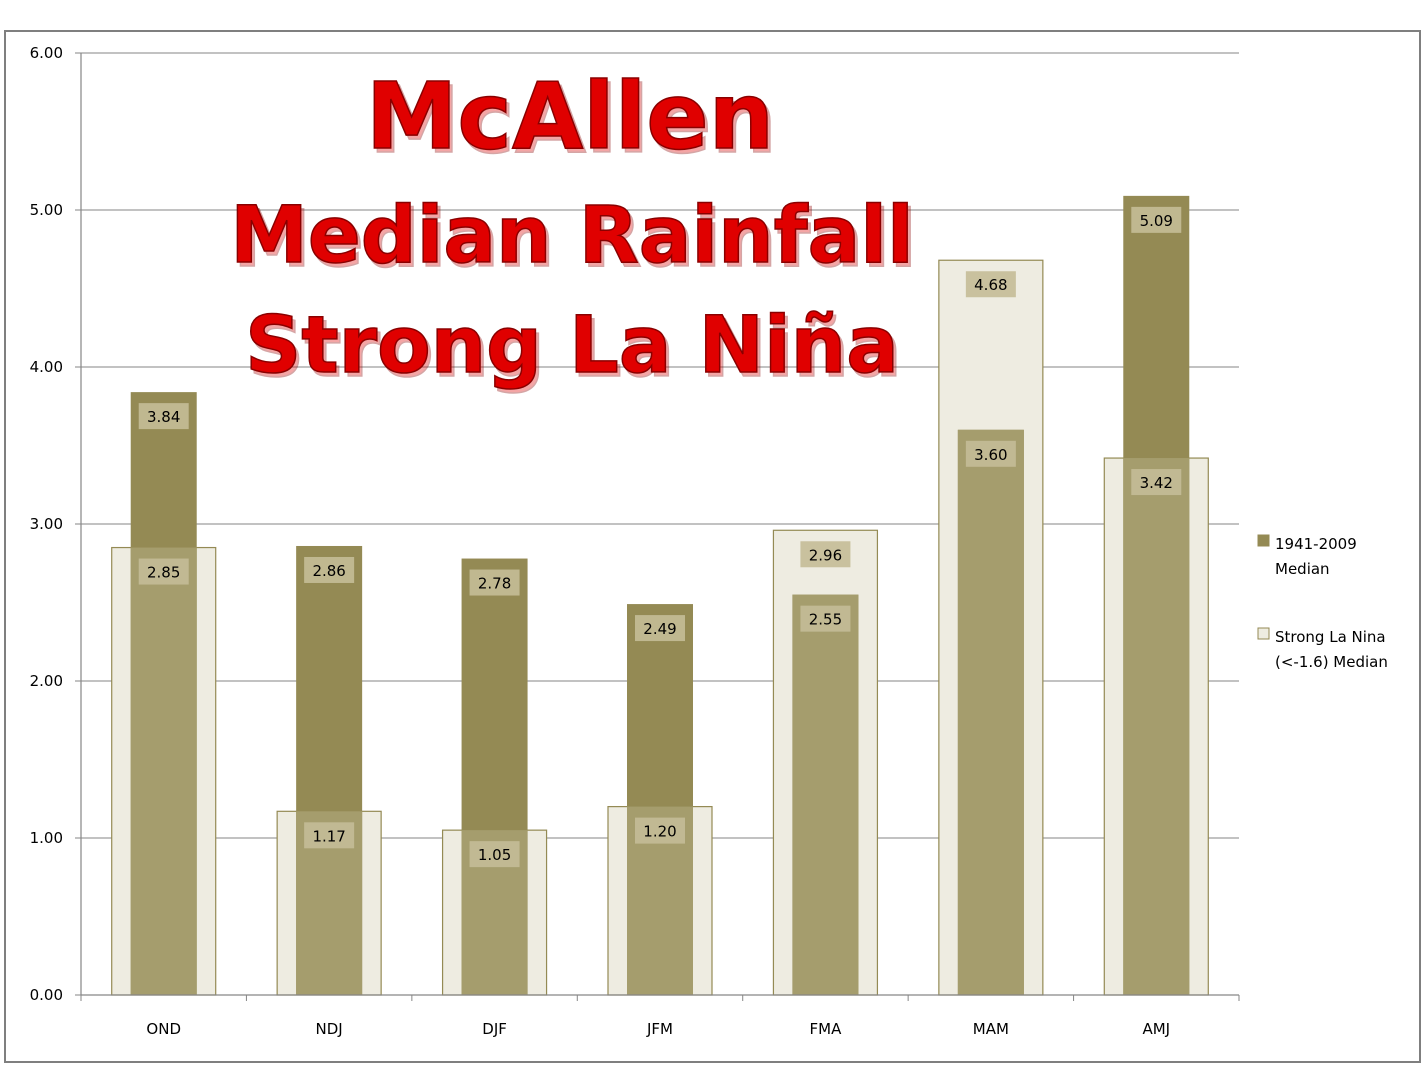 This screenshot has height=1067, width=1428. What do you see at coordinates (46, 681) in the screenshot?
I see `y-tick-label: 2.00` at bounding box center [46, 681].